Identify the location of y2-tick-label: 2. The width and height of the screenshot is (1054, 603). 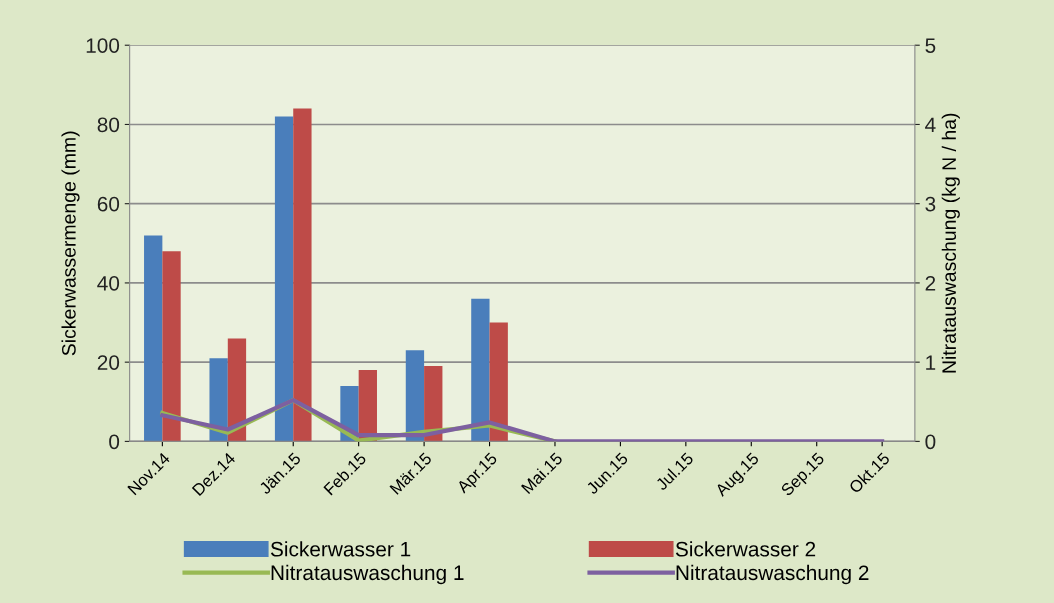
(930, 283).